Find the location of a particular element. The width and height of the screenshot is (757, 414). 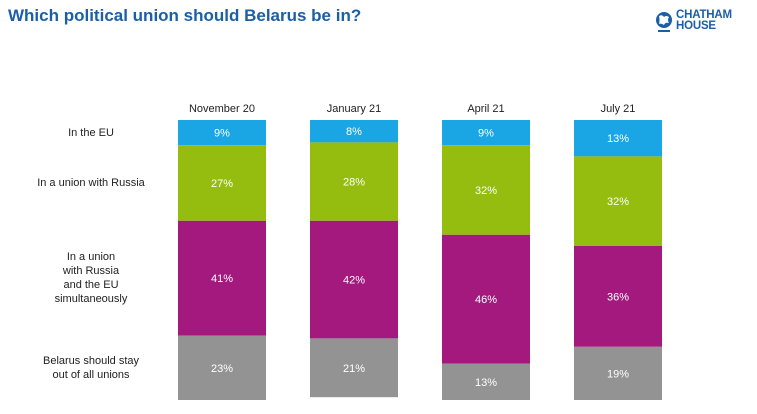

series-label-line: Belarus should stay is located at coordinates (91, 360).